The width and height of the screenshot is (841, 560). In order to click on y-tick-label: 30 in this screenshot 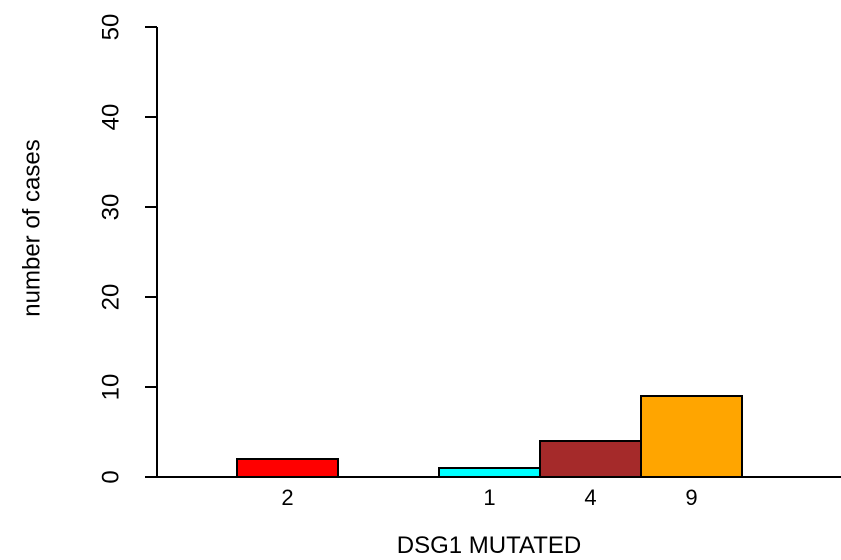, I will do `click(110, 207)`.